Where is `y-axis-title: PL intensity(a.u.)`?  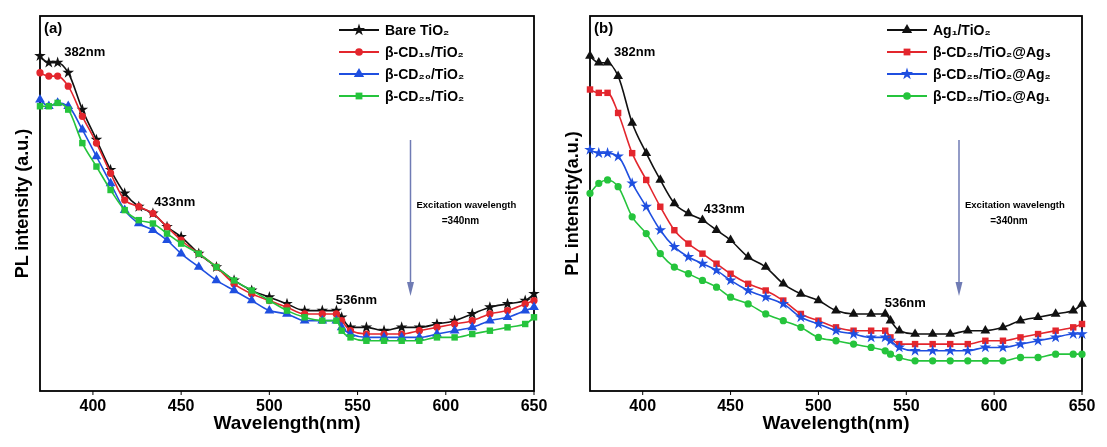
y-axis-title: PL intensity(a.u.) is located at coordinates (572, 203).